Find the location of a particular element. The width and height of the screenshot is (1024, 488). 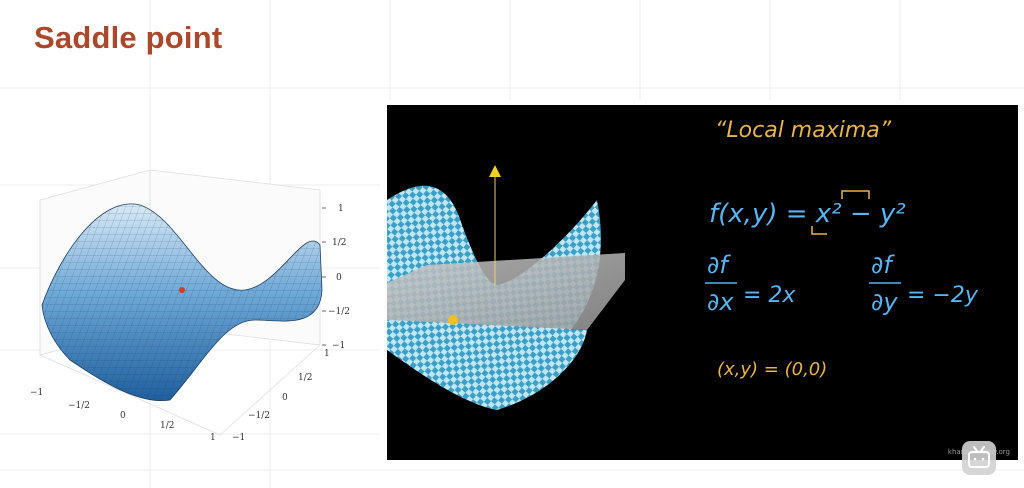

partial-y-bottom: ∂y is located at coordinates (884, 302).